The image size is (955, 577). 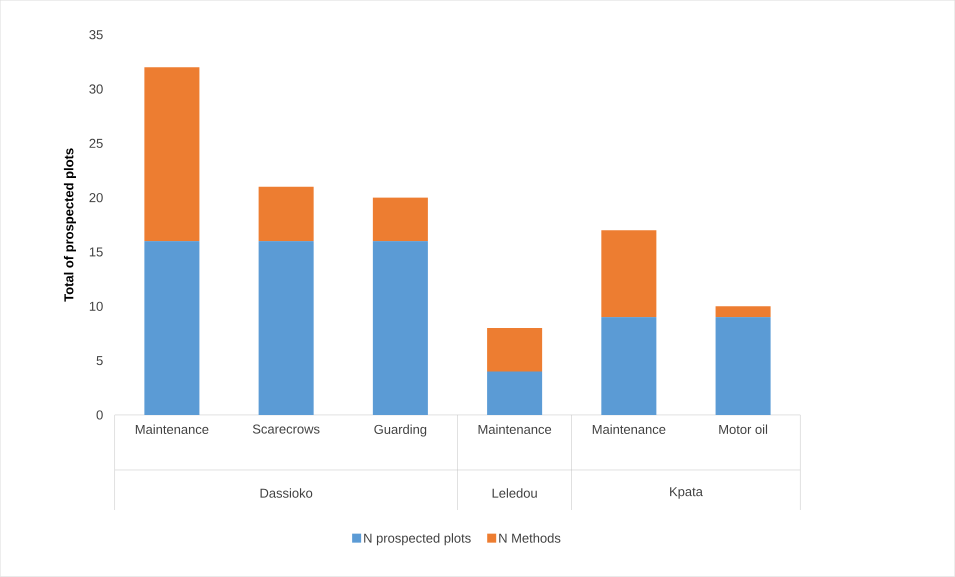 I want to click on x-tick-label: Motor oil, so click(x=743, y=429).